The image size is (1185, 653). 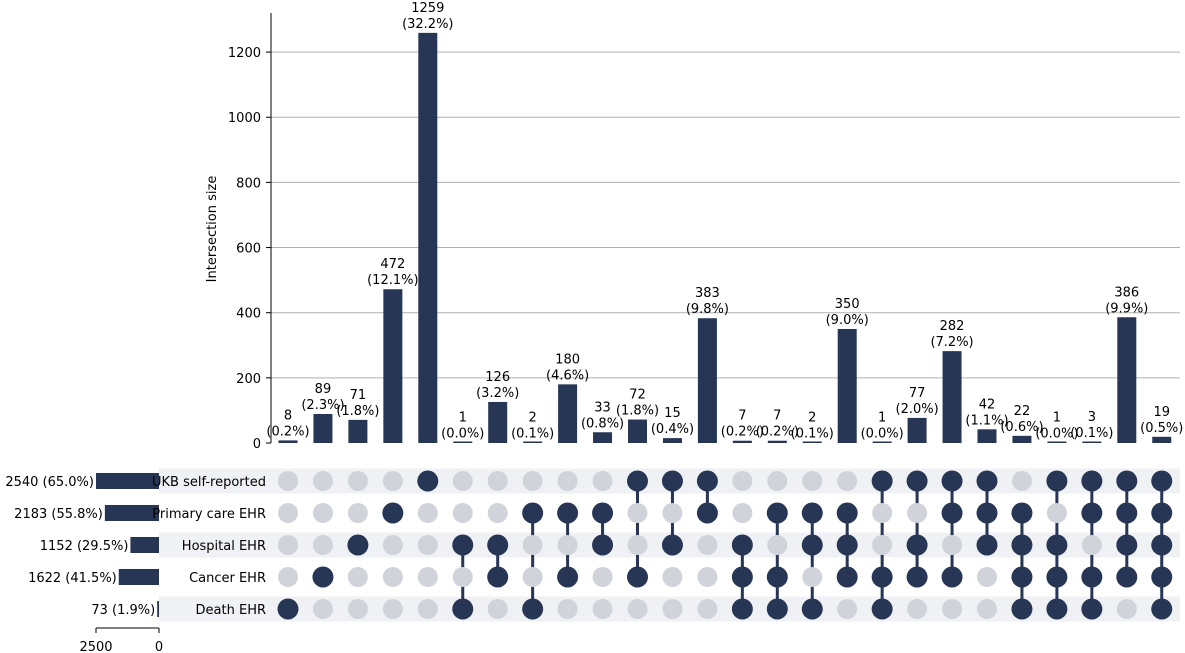 I want to click on y-tick-label: 600, so click(x=248, y=249).